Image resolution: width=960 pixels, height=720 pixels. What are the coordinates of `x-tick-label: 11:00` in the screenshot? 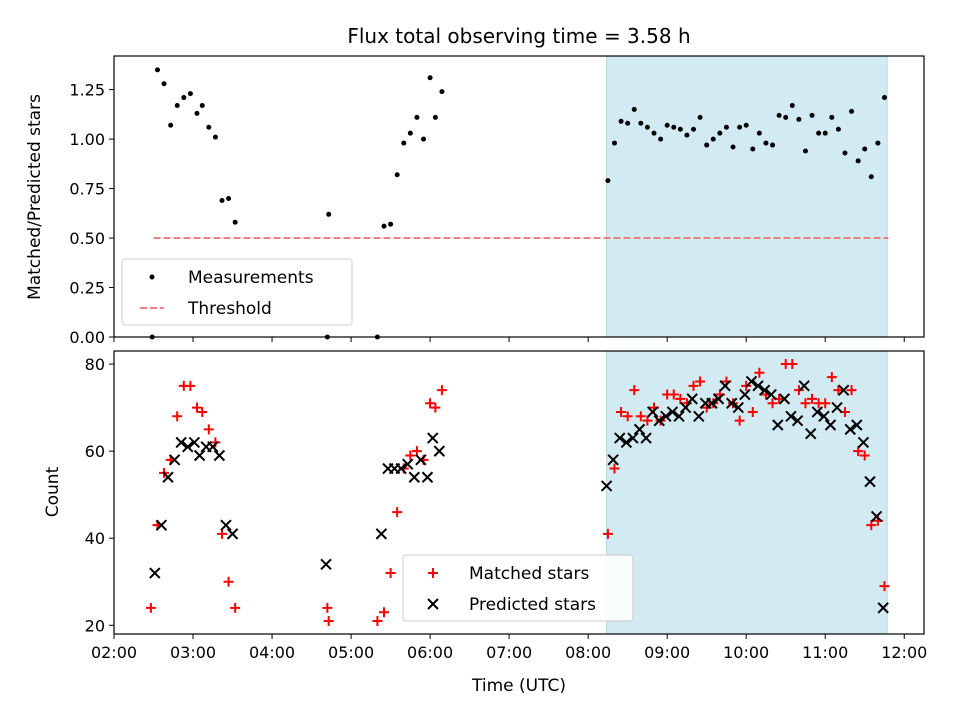 It's located at (825, 652).